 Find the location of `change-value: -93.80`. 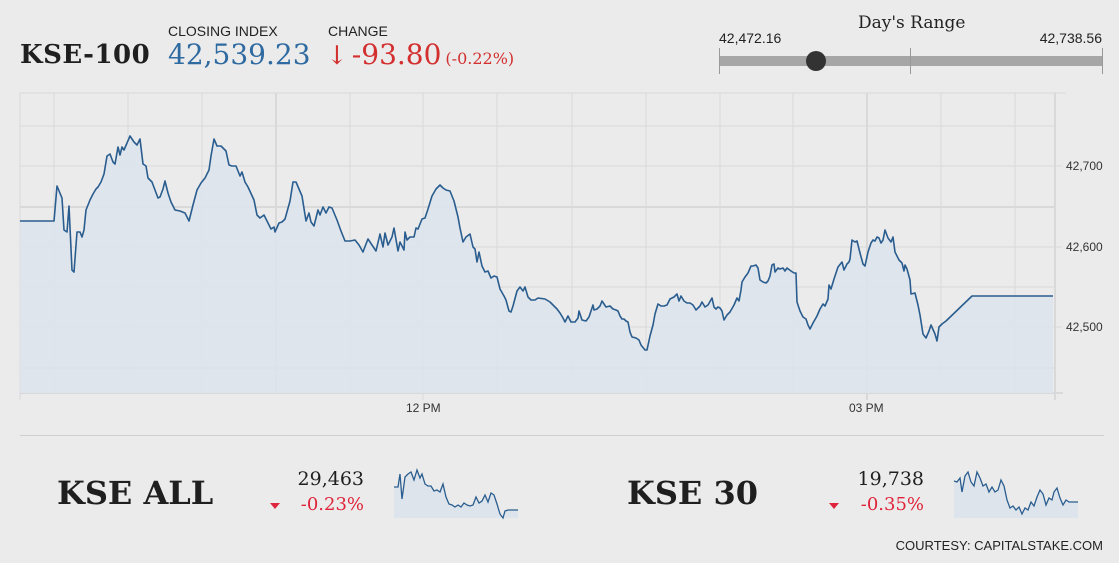

change-value: -93.80 is located at coordinates (396, 54).